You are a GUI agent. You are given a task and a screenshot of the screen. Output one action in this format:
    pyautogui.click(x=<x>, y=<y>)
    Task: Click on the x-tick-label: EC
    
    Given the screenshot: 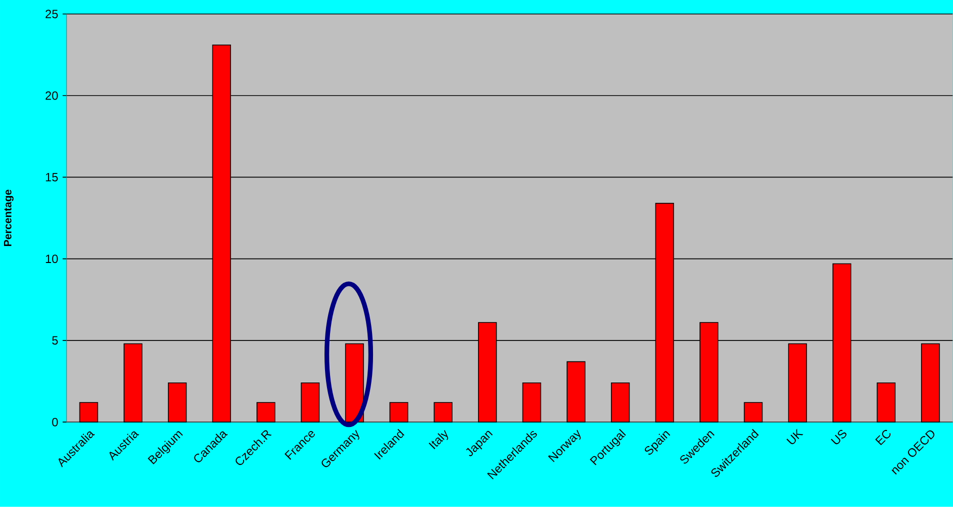 What is the action you would take?
    pyautogui.click(x=883, y=438)
    